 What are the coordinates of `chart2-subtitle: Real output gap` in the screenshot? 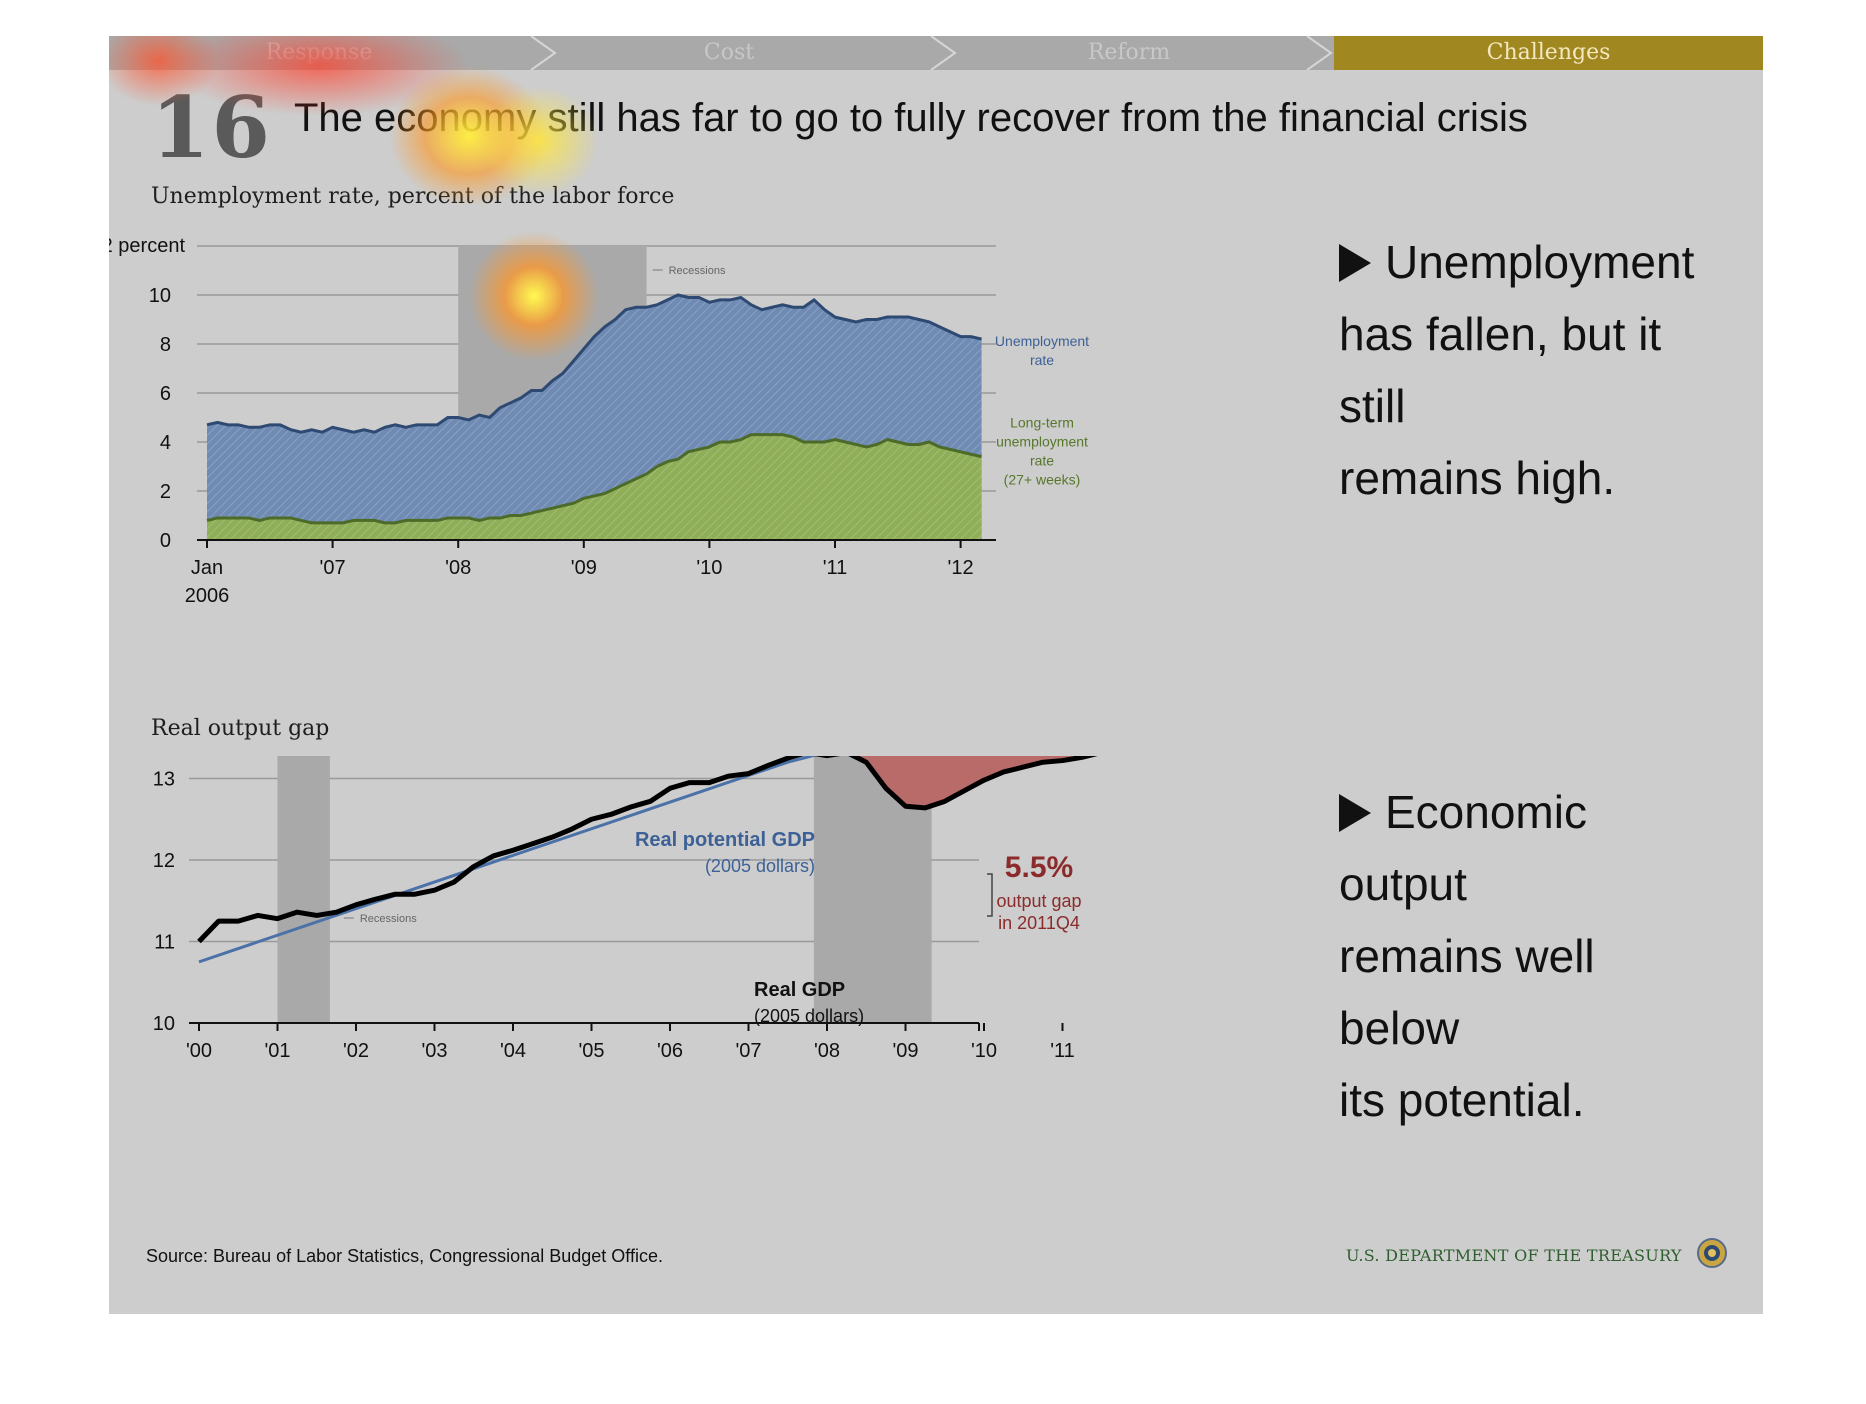 It's located at (240, 728).